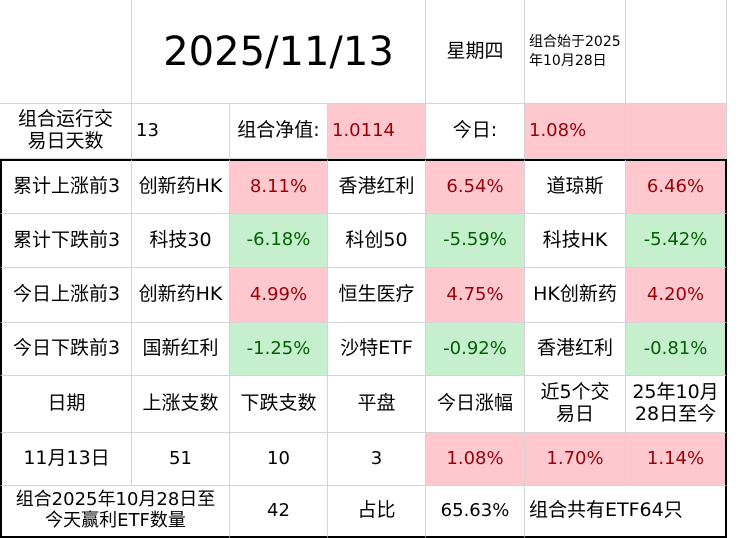 The width and height of the screenshot is (749, 538). I want to click on weekday: 星期四, so click(475, 52).